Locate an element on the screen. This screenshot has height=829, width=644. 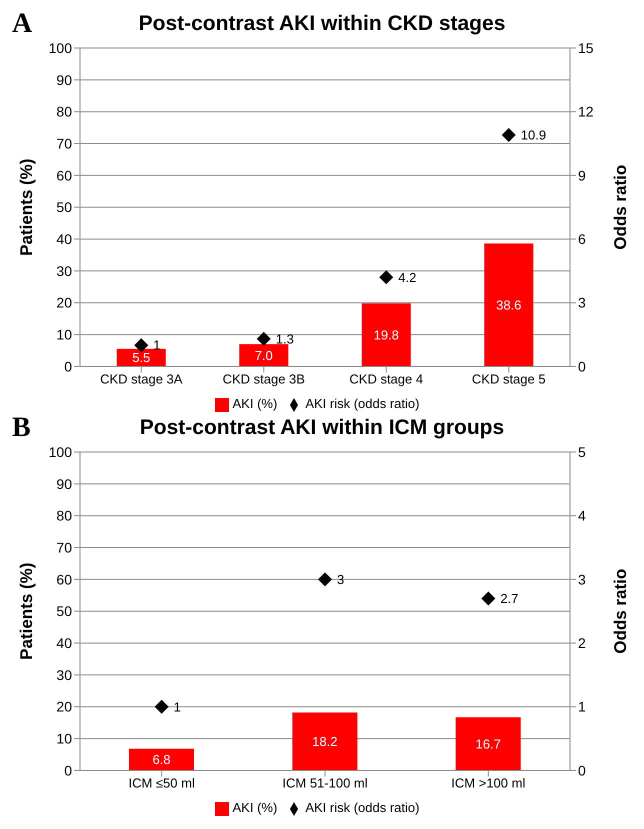
x-tick-label: CKD stage 3A is located at coordinates (141, 379).